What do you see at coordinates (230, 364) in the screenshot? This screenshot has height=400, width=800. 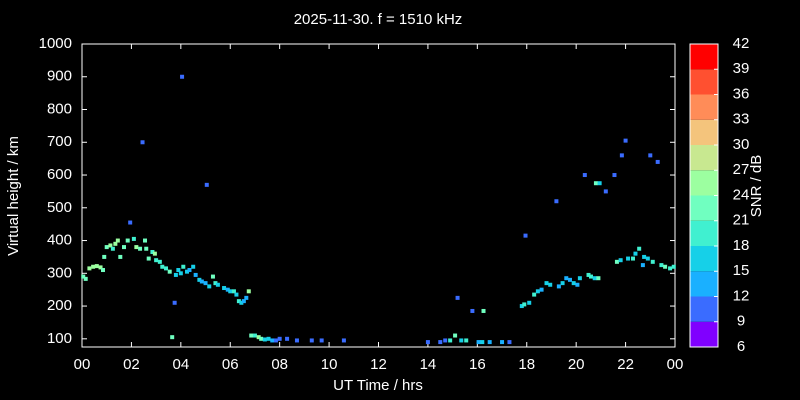 I see `x-tick-label: 06` at bounding box center [230, 364].